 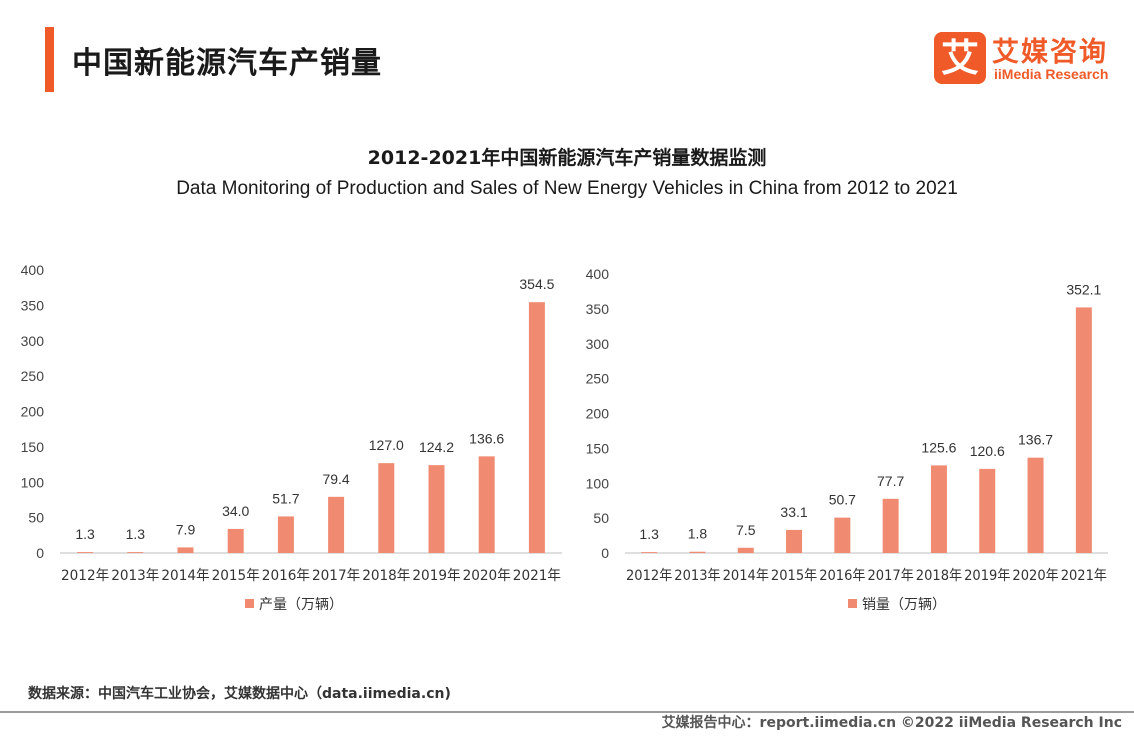 I want to click on production-x-tick-label: 2013年, so click(x=135, y=576).